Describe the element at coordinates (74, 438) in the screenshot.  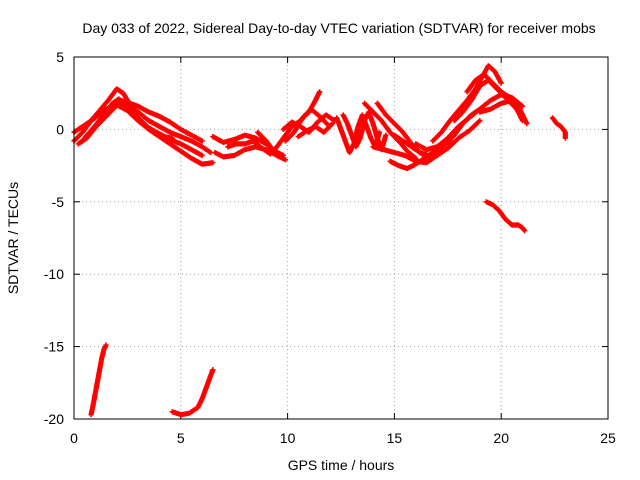
I see `x-tick-label: 0` at that location.